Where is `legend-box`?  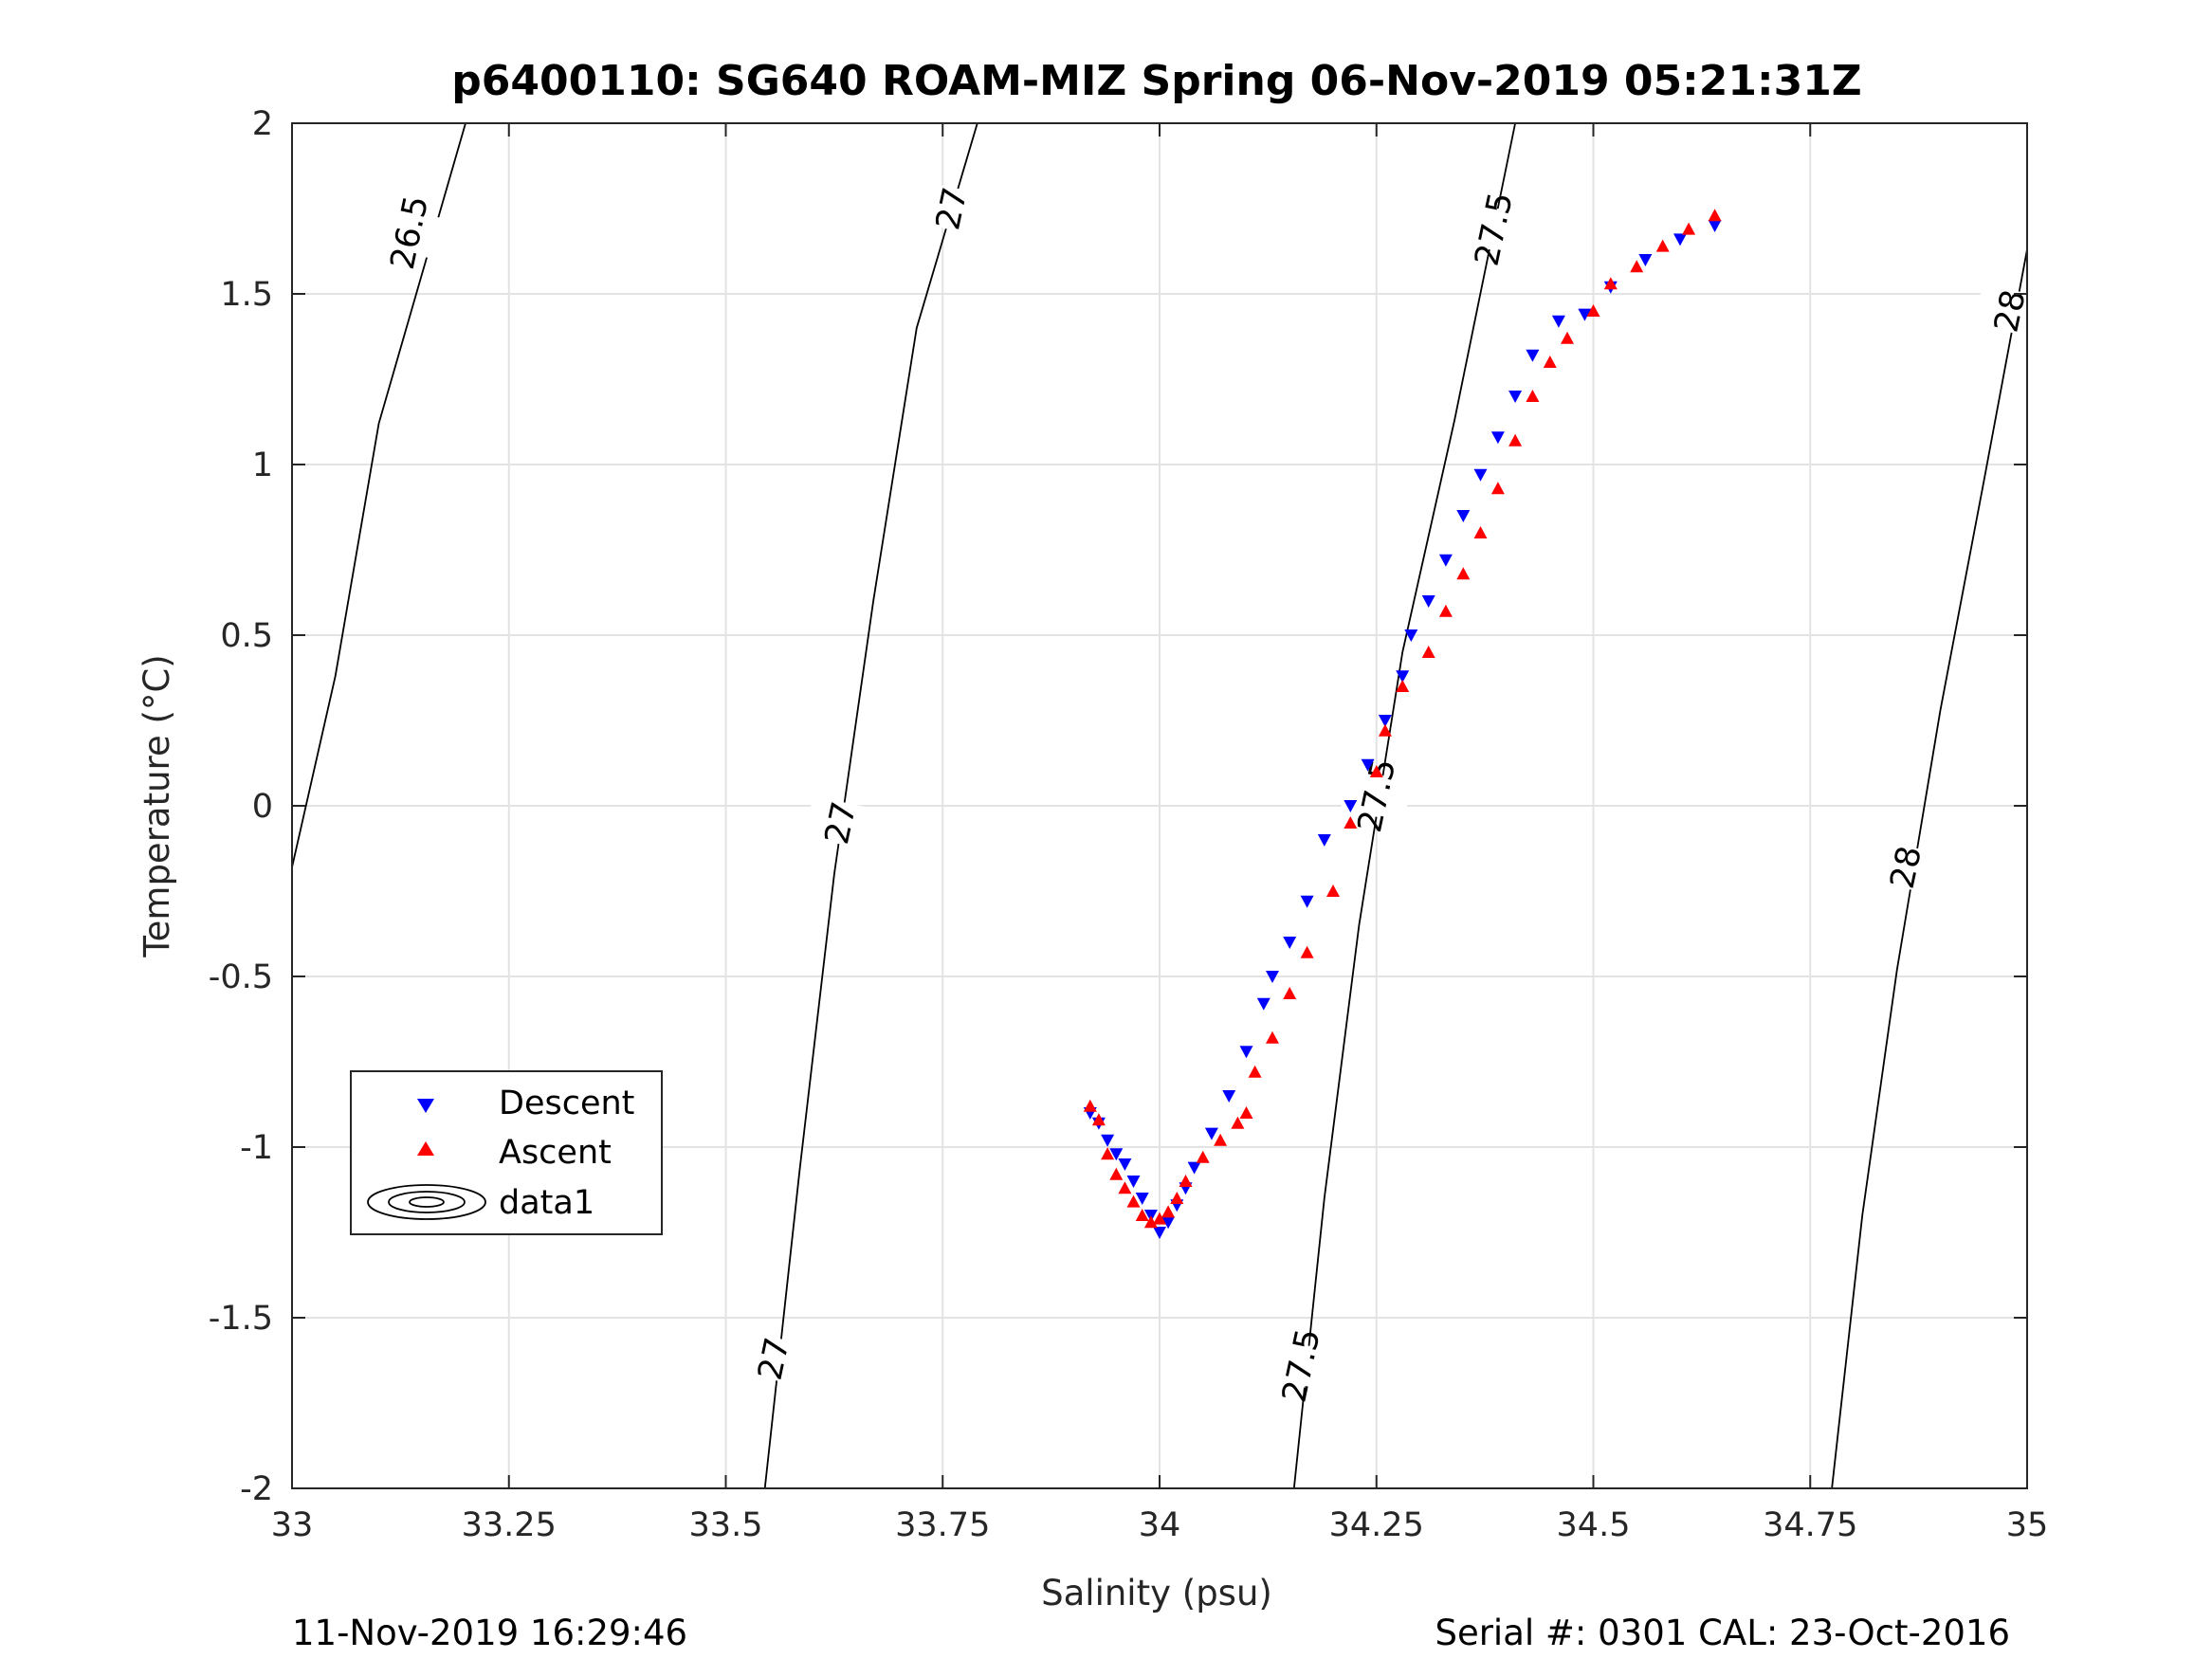
legend-box is located at coordinates (506, 1152).